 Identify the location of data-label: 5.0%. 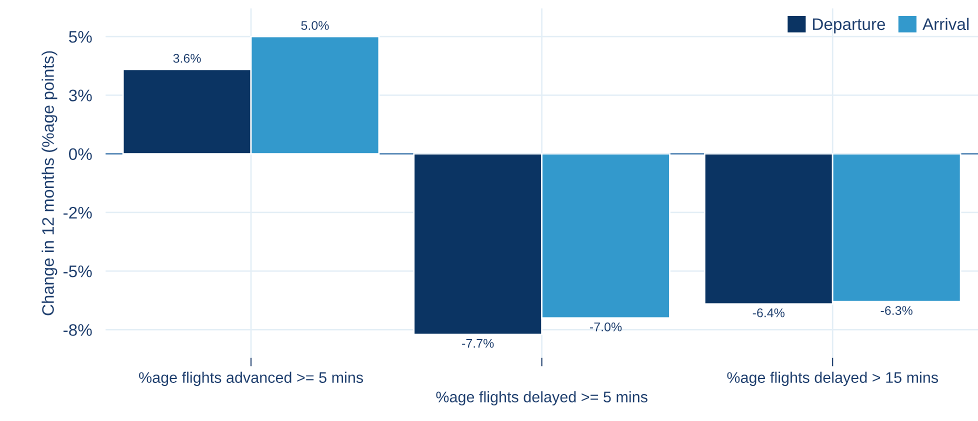
(315, 25).